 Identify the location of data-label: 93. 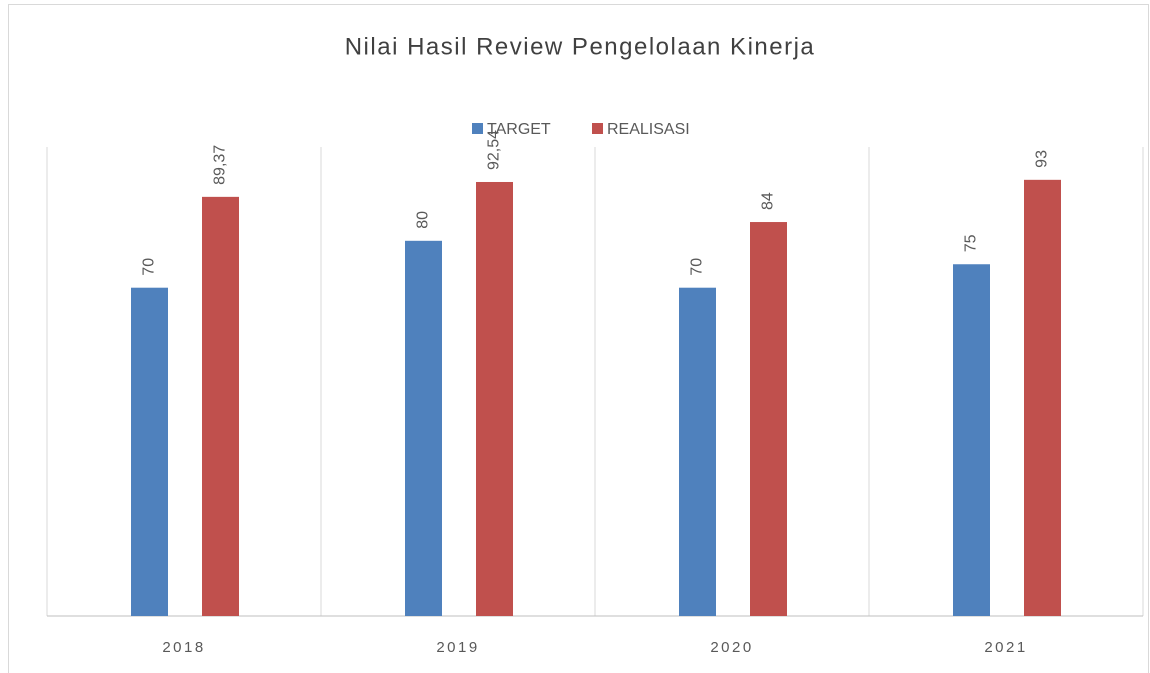
(1042, 159).